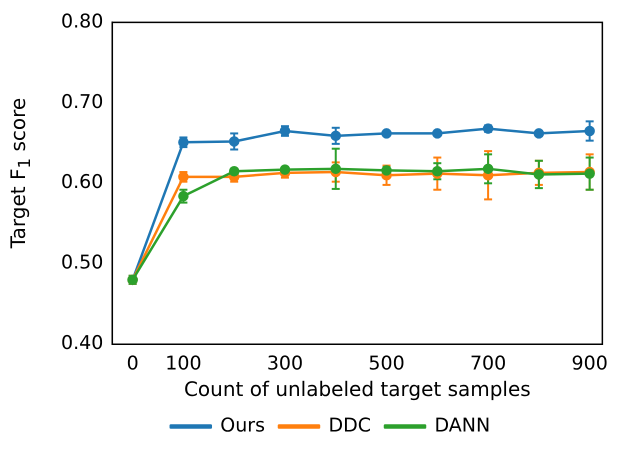 The width and height of the screenshot is (619, 454). Describe the element at coordinates (132, 363) in the screenshot. I see `x-tick-label: 0` at that location.